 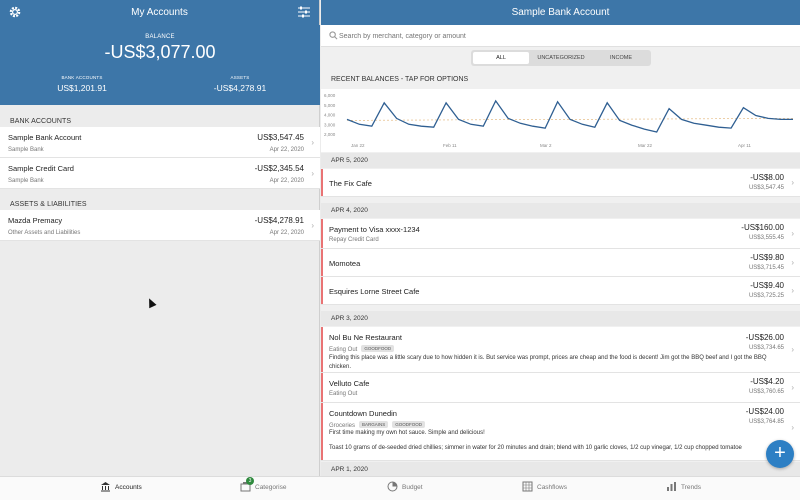 What do you see at coordinates (82, 88) in the screenshot?
I see `bank-accounts-summary-value: US$1,201.91` at bounding box center [82, 88].